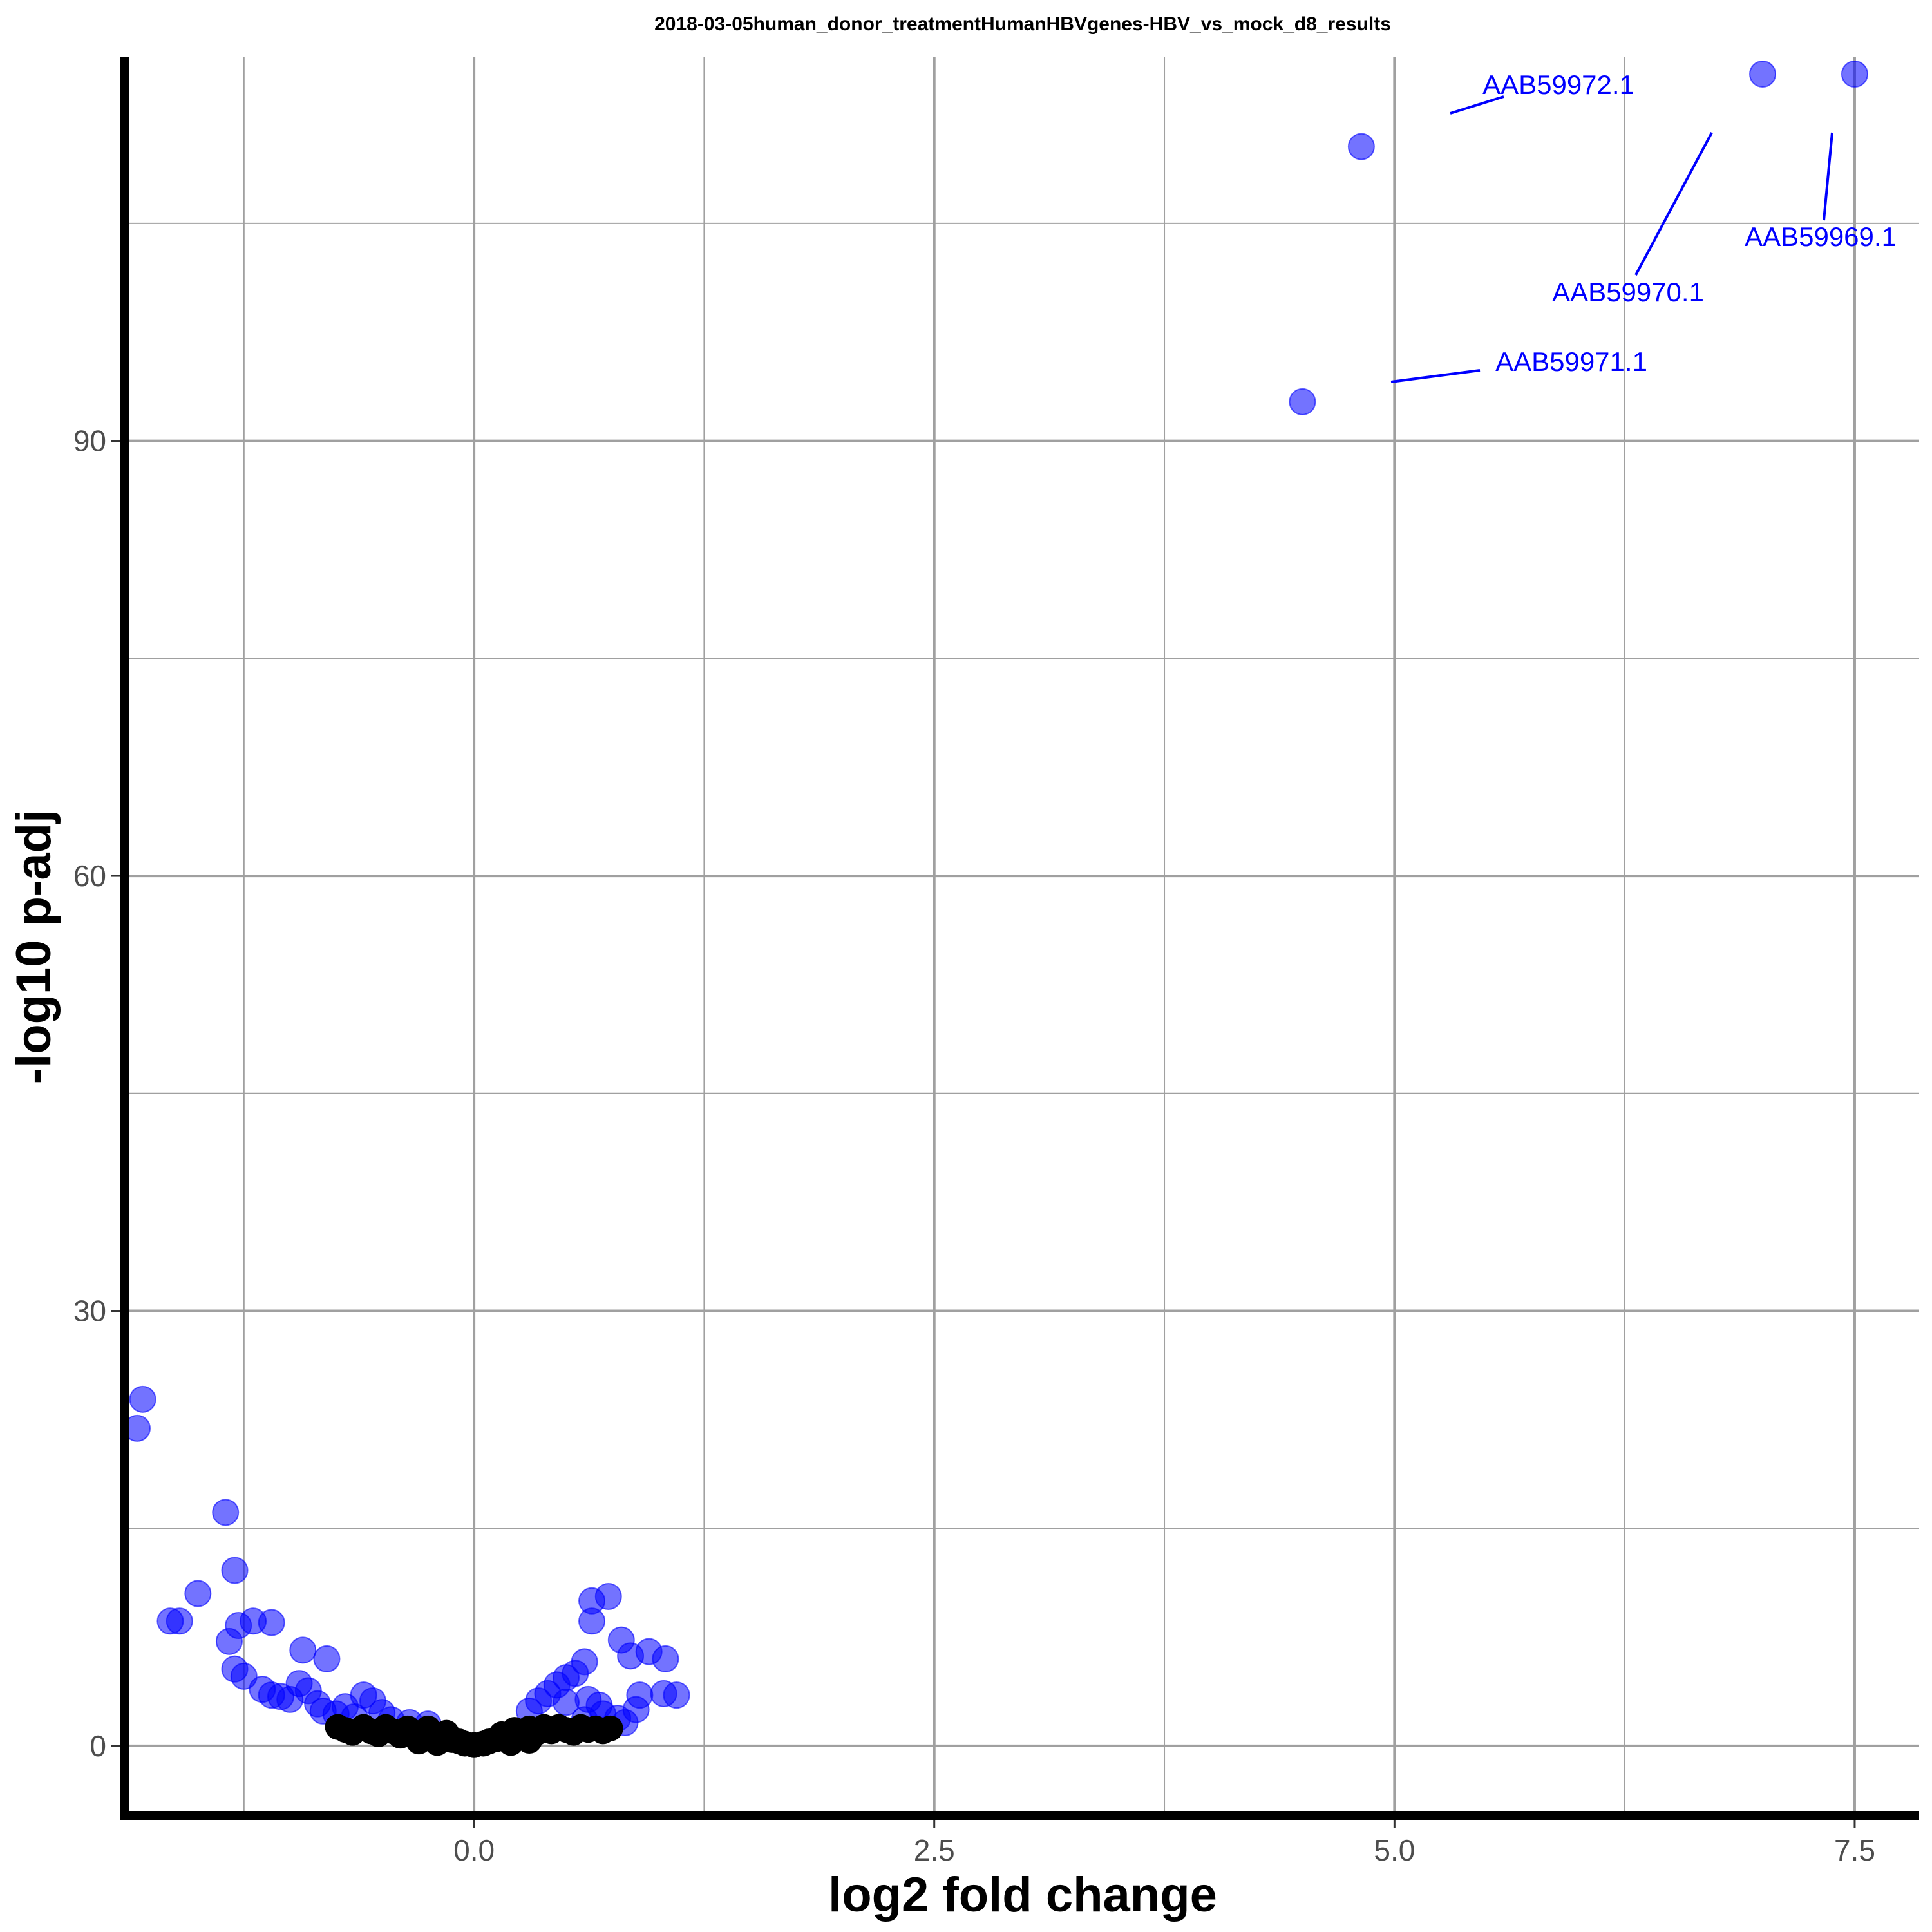 The image size is (1932, 1932). Describe the element at coordinates (935, 1850) in the screenshot. I see `x-tick-label: 2.5` at that location.